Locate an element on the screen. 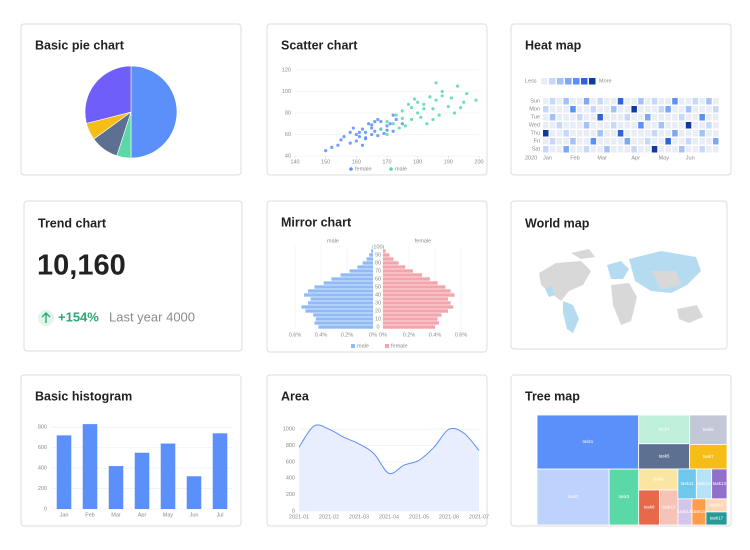 The width and height of the screenshot is (750, 550). legend-swatch is located at coordinates (592, 81).